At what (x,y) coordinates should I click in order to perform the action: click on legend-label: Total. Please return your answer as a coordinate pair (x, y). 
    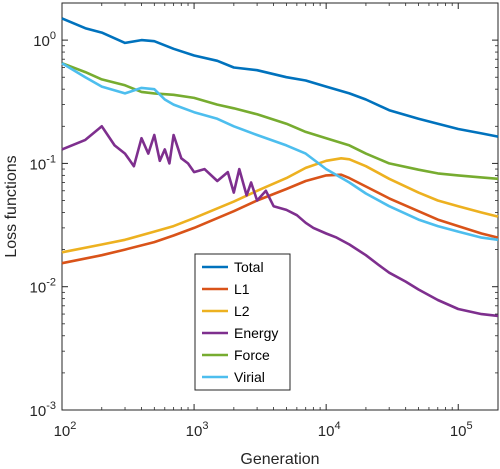
    Looking at the image, I should click on (249, 267).